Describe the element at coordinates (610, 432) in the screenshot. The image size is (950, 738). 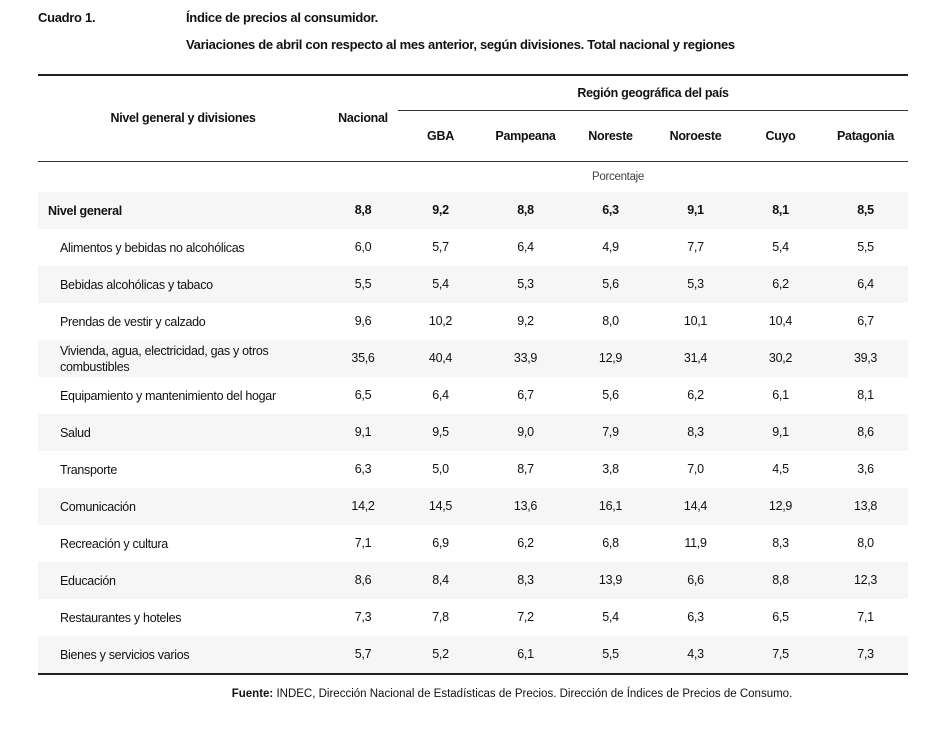
I see `cell-value: 7,9` at that location.